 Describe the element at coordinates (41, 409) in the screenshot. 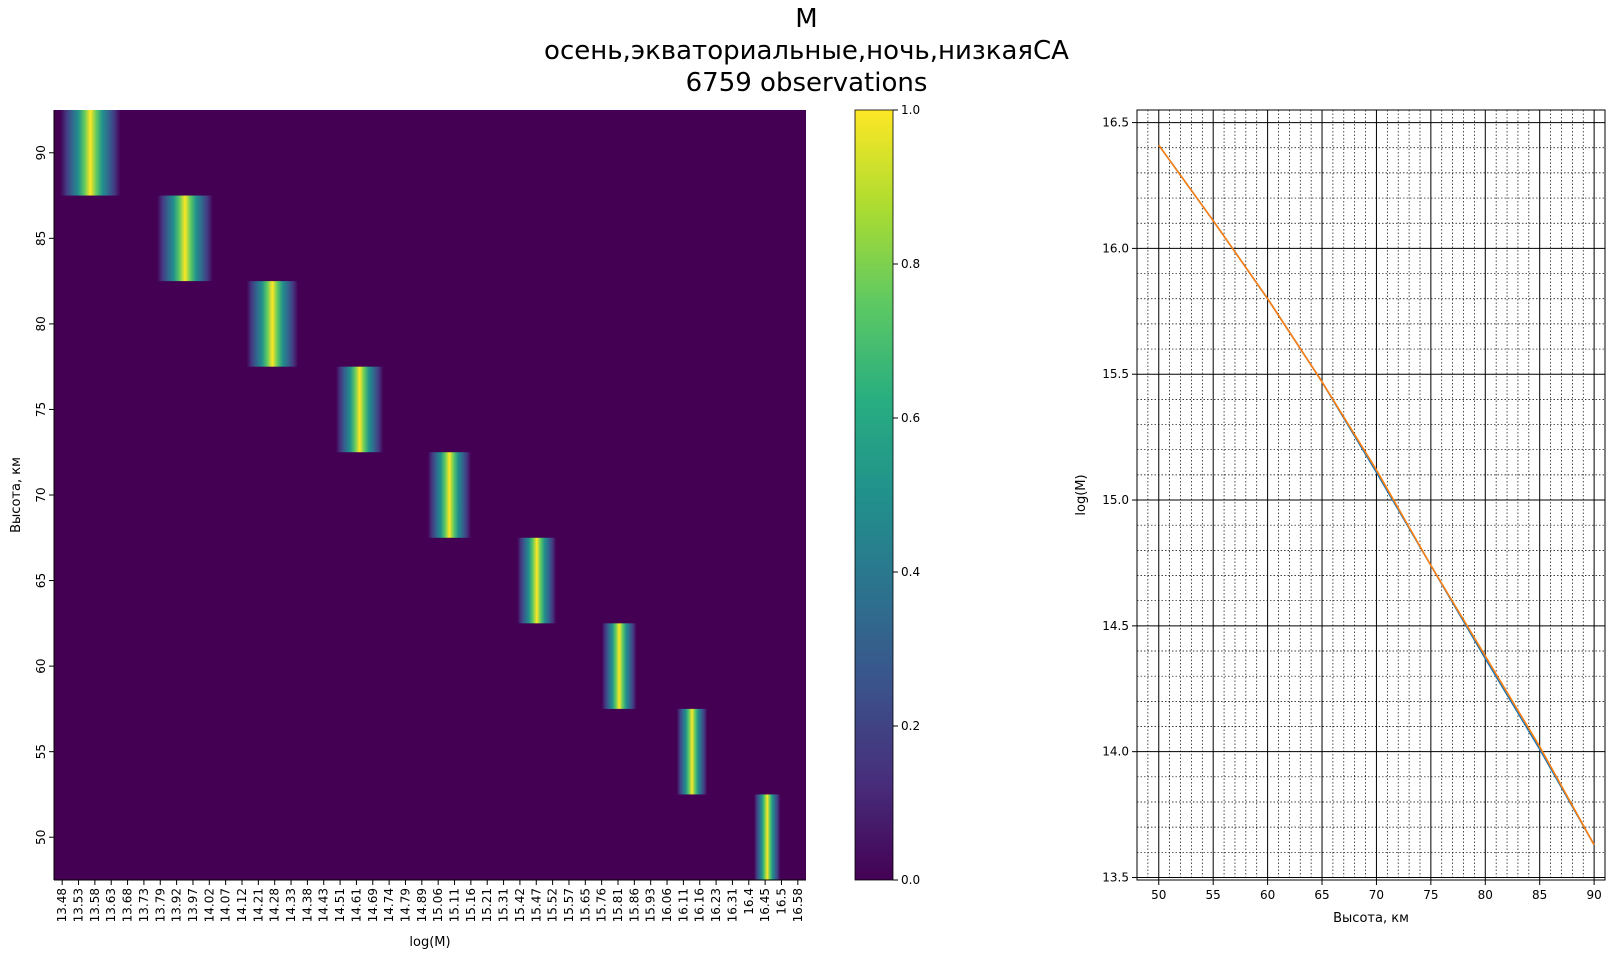

I see `heatmap-y-tick-label: 75` at that location.